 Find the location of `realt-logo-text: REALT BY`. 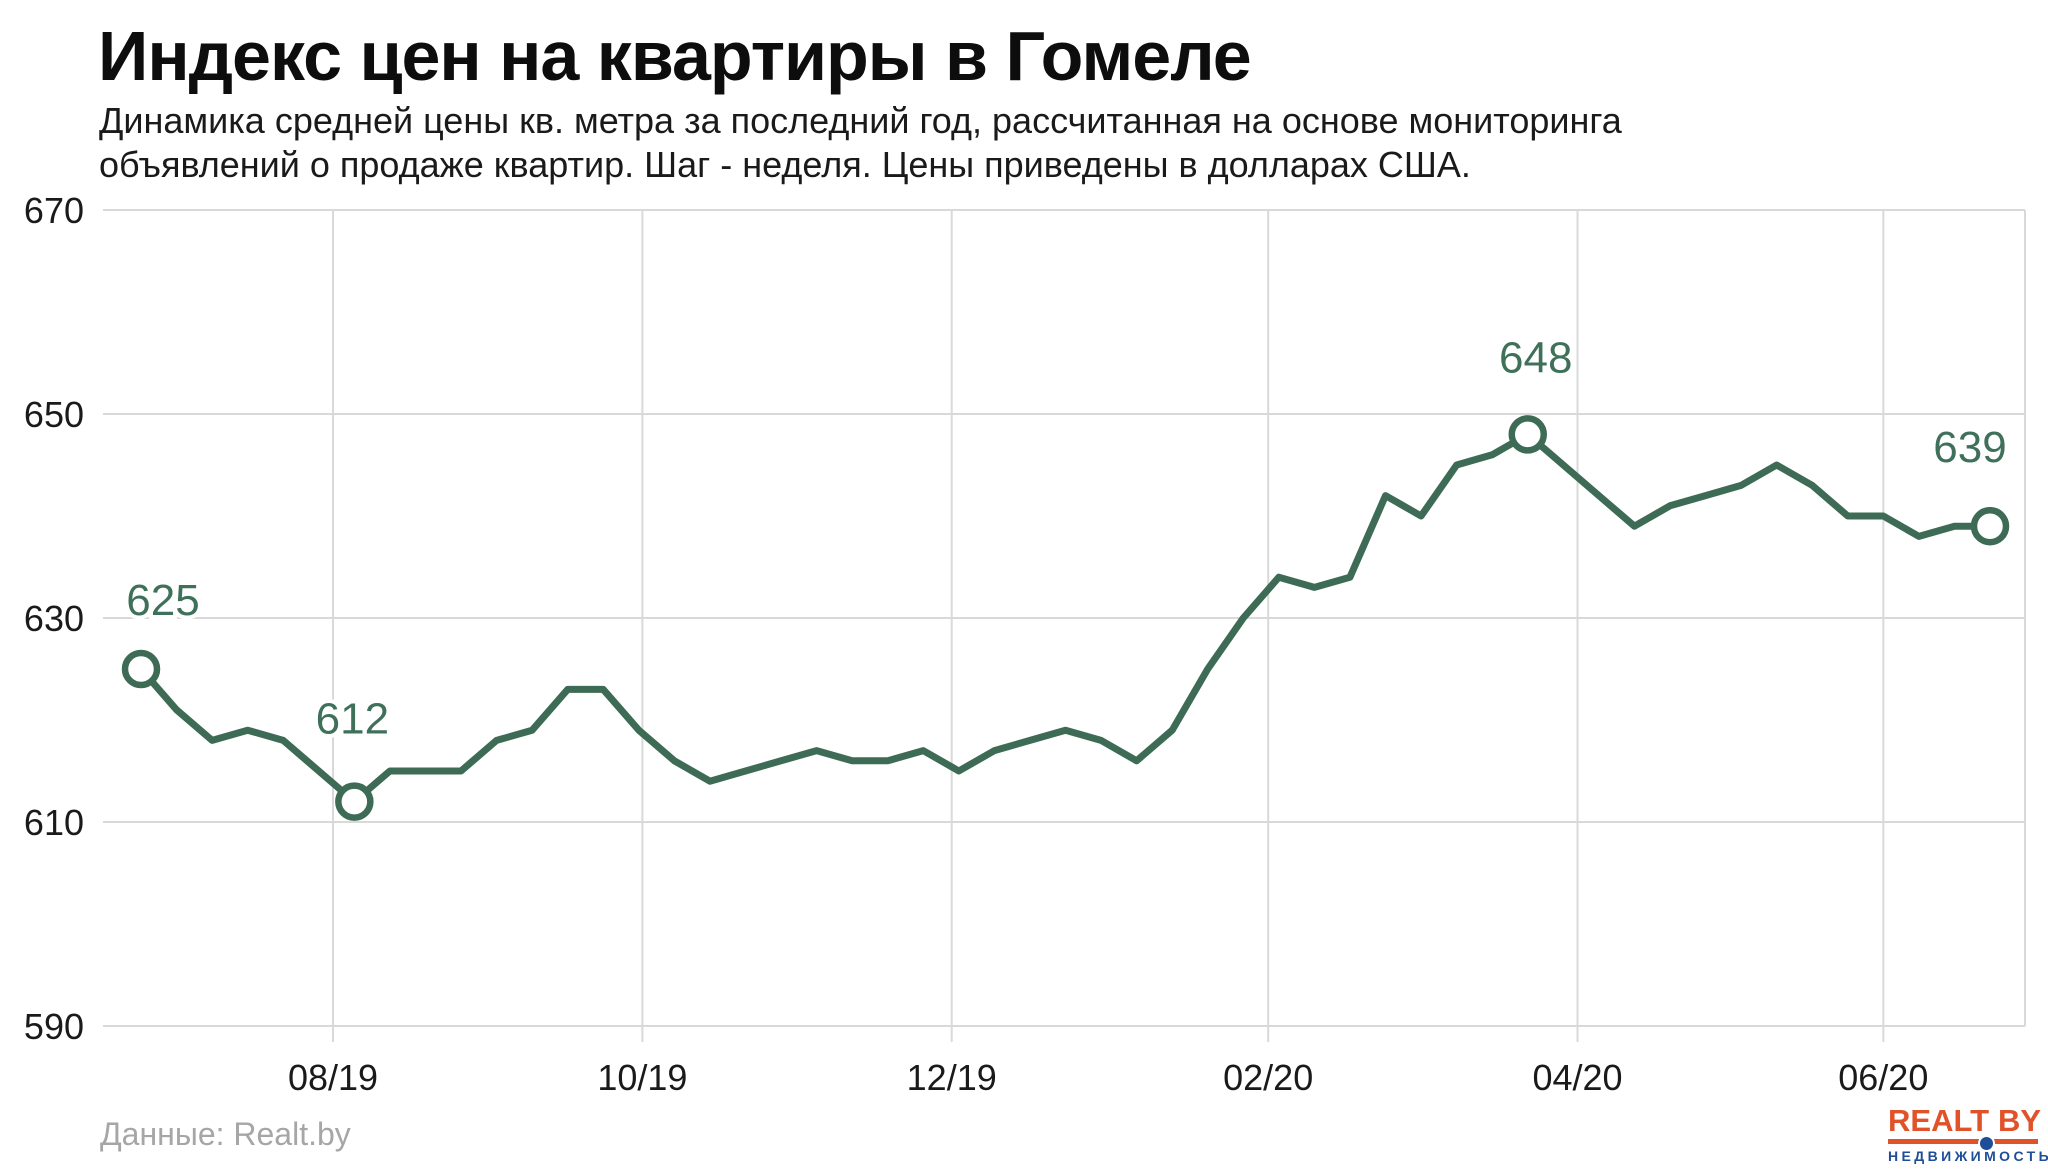

realt-logo-text: REALT BY is located at coordinates (1965, 1120).